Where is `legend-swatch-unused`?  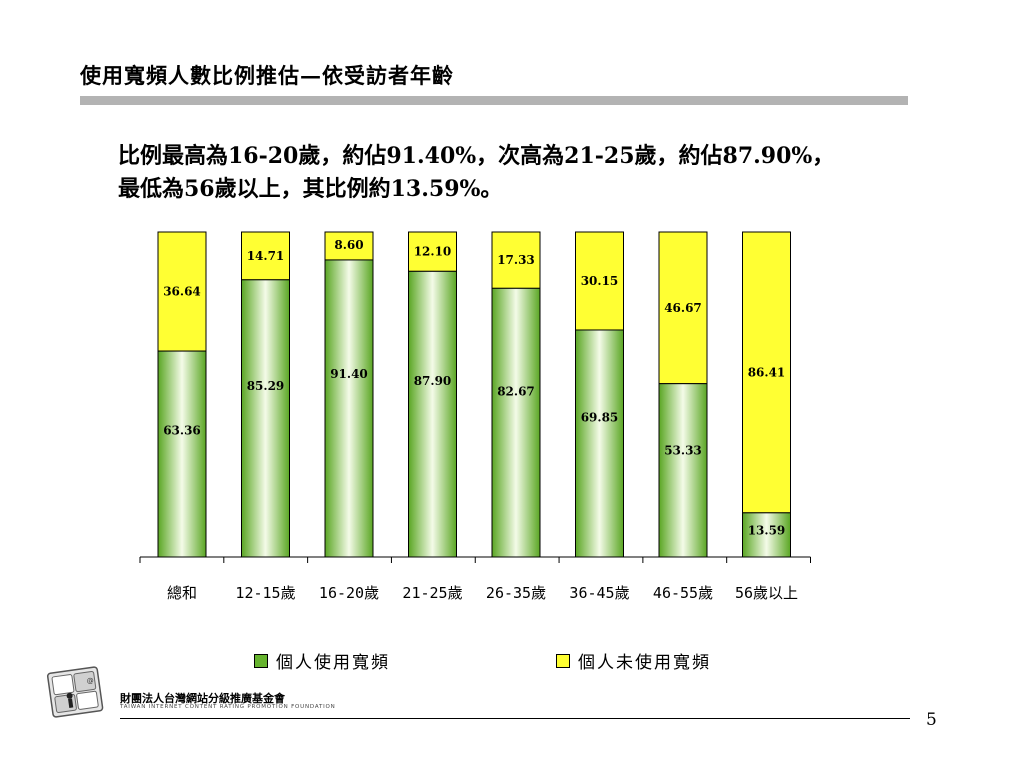 legend-swatch-unused is located at coordinates (563, 660).